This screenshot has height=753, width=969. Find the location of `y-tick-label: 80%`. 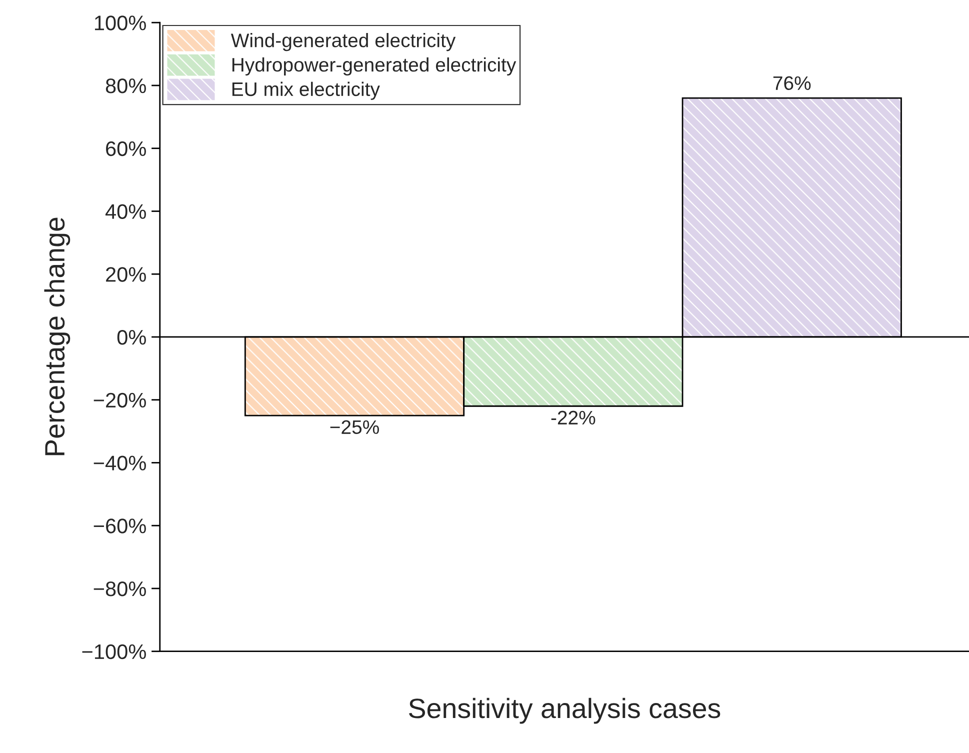

y-tick-label: 80% is located at coordinates (126, 86).